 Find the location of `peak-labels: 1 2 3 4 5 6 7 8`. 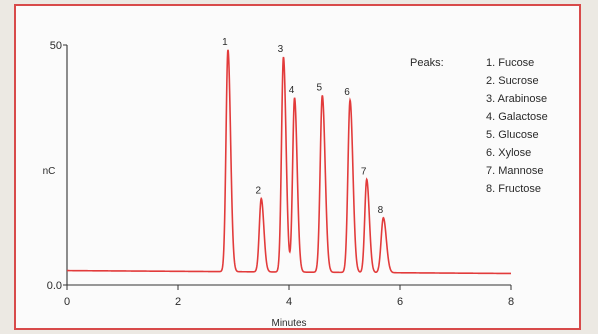

peak-labels: 1 2 3 4 5 6 7 8 is located at coordinates (302, 126).